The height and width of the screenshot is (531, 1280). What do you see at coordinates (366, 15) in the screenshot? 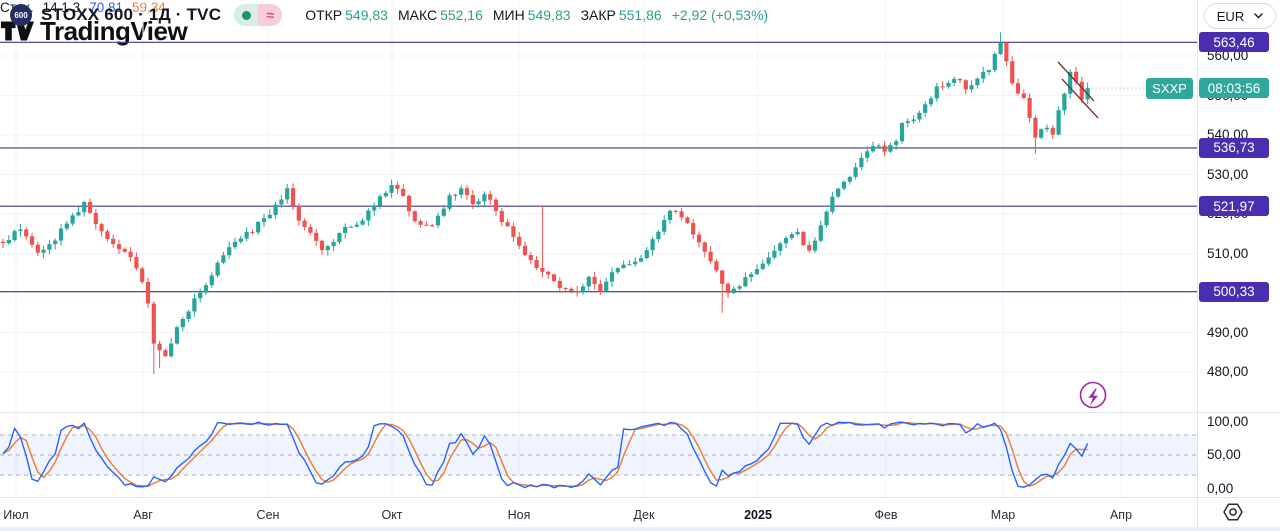
I see `open-value: 549,83` at bounding box center [366, 15].